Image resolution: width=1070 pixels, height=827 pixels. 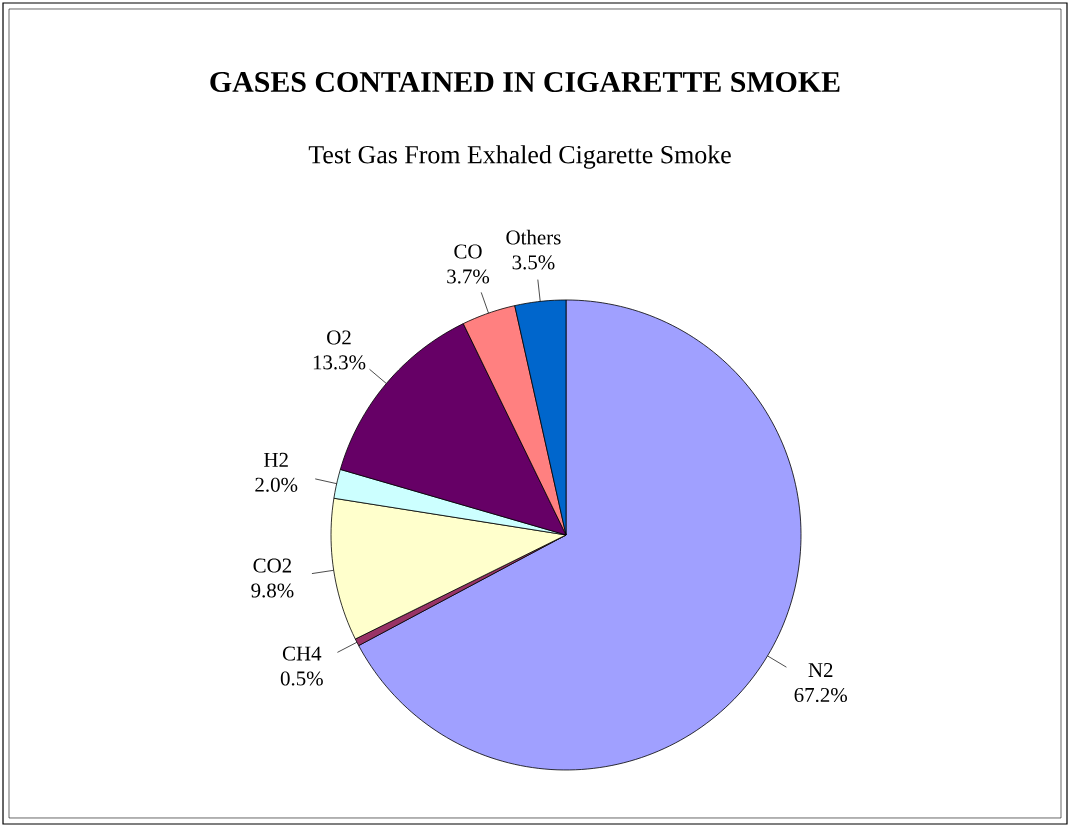 What do you see at coordinates (821, 695) in the screenshot?
I see `data-label: 67.2%` at bounding box center [821, 695].